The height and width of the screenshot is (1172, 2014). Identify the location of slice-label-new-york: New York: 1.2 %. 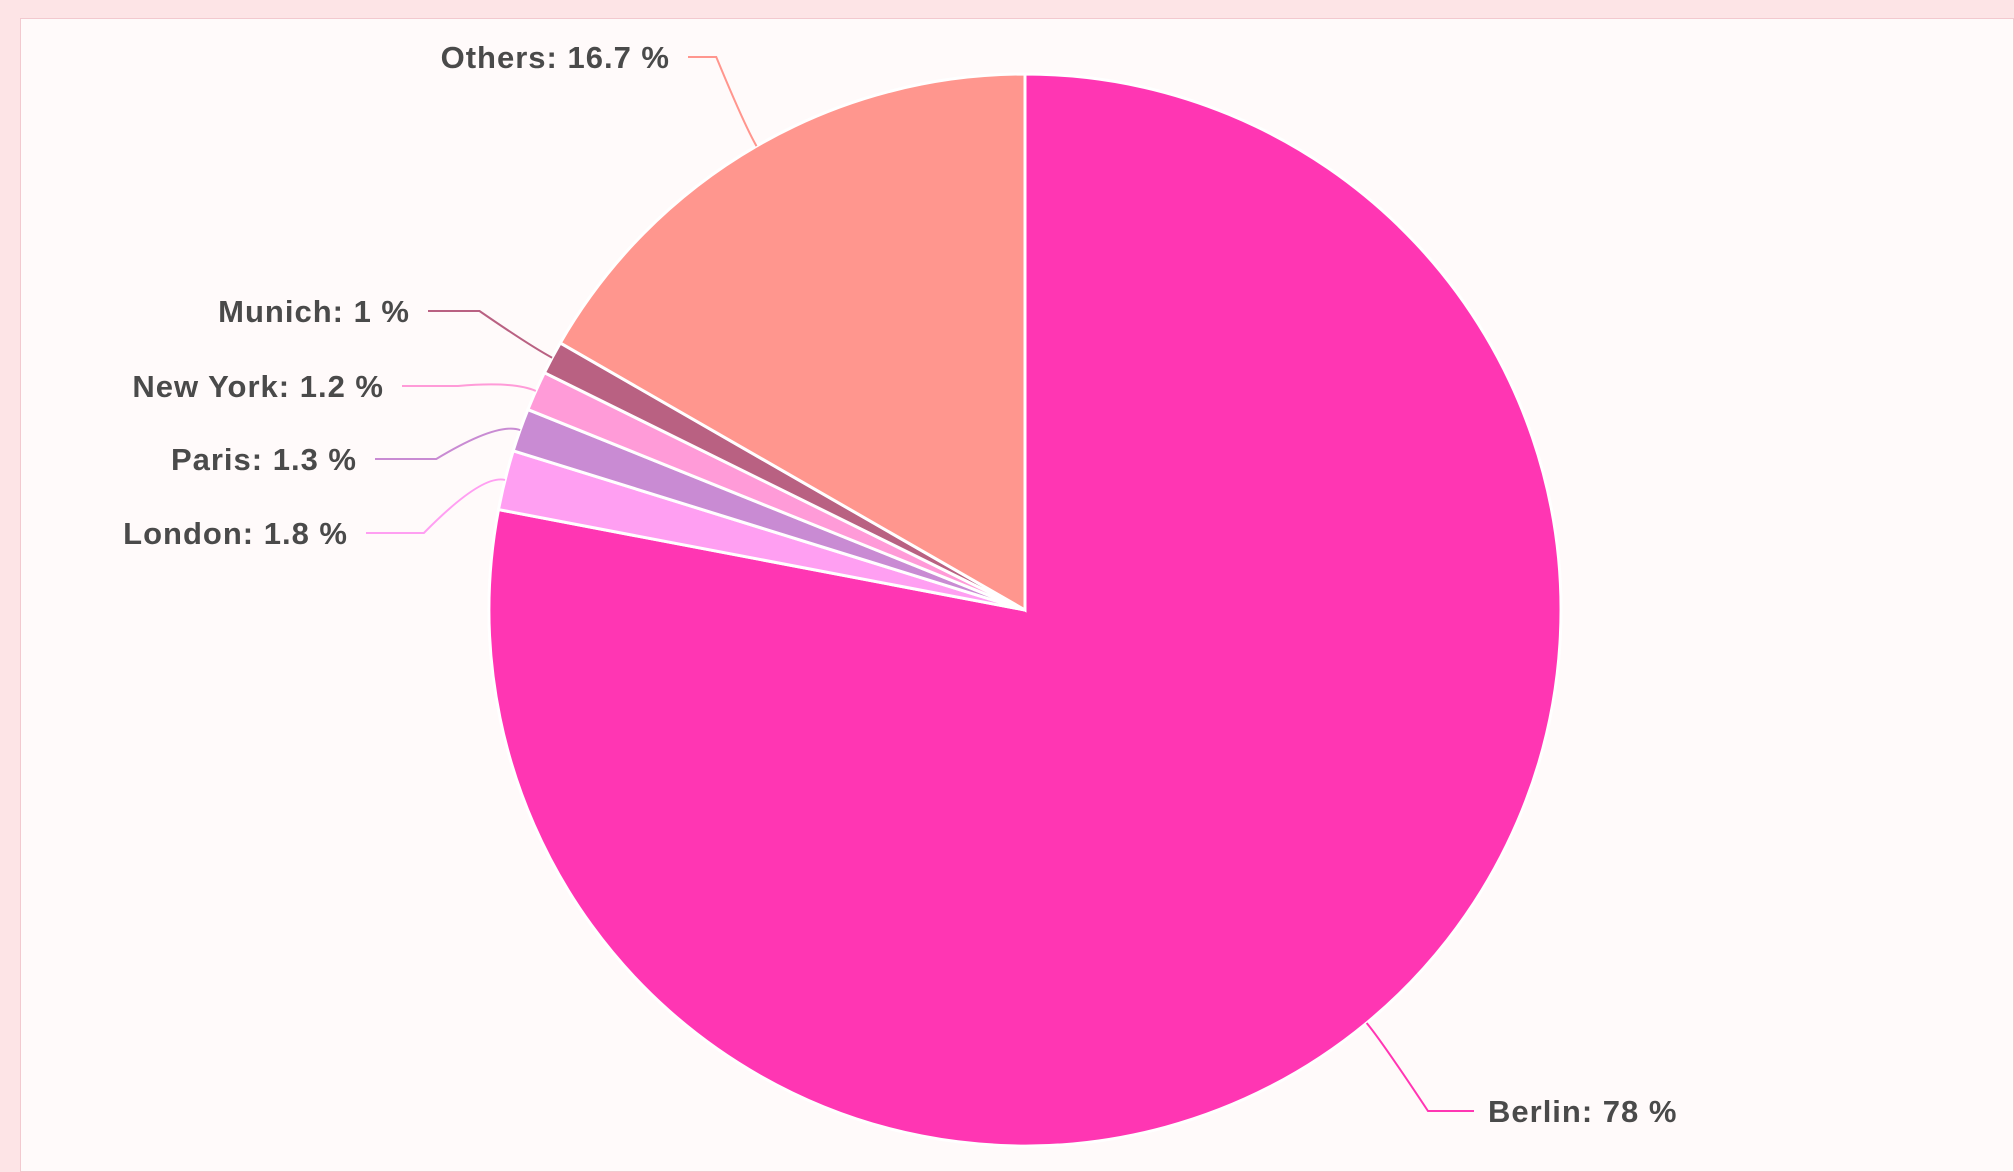
(258, 386).